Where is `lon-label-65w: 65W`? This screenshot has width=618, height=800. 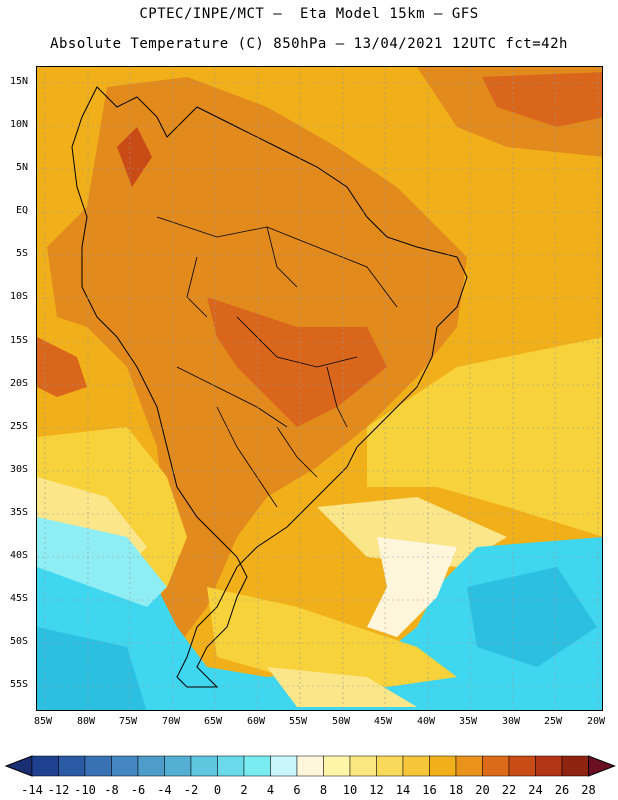
lon-label-65w: 65W is located at coordinates (213, 721).